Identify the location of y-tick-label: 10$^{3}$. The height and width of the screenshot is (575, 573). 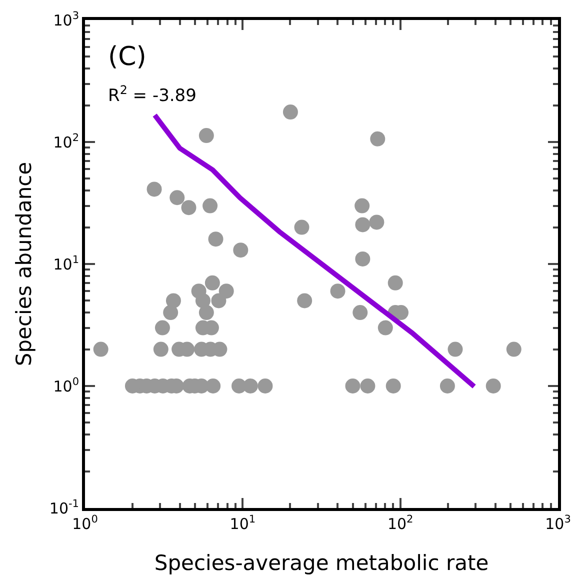
(66, 20).